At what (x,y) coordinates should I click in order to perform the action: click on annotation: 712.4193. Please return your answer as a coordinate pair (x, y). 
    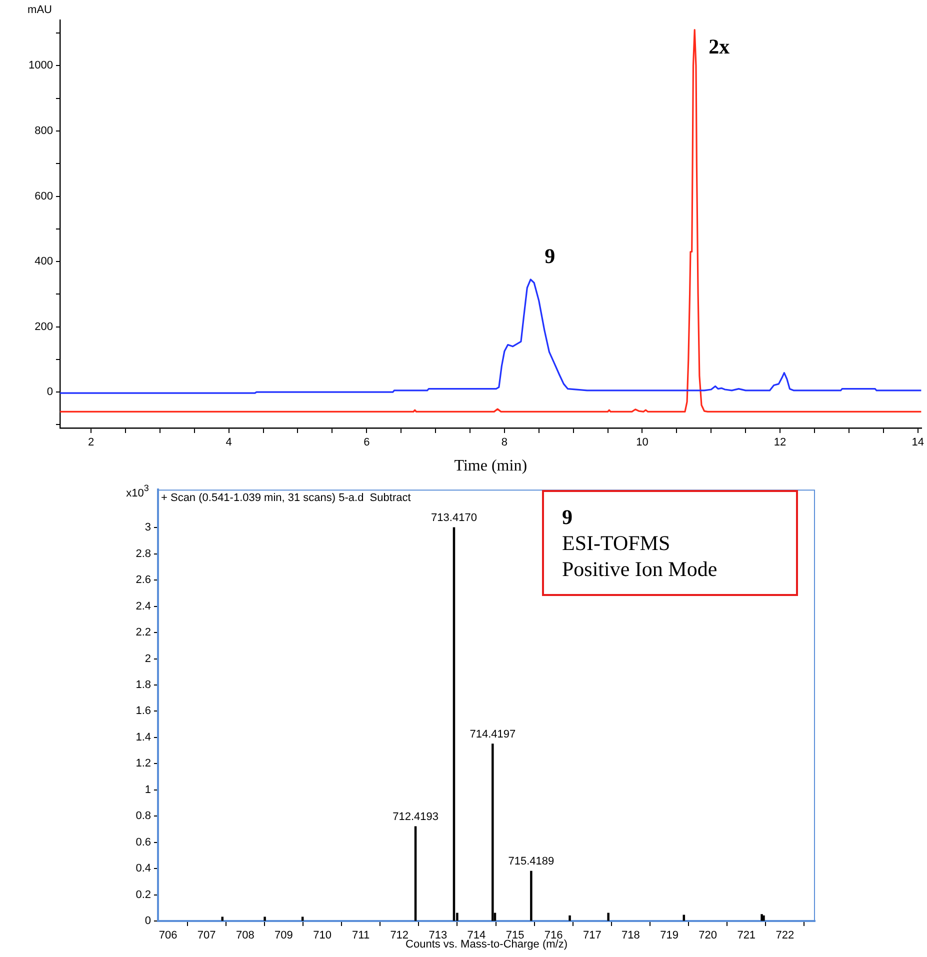
    Looking at the image, I should click on (415, 817).